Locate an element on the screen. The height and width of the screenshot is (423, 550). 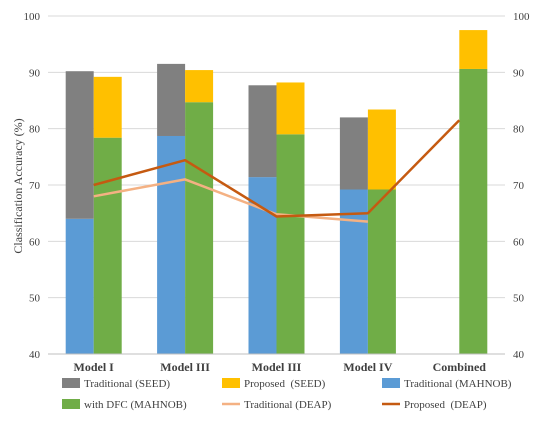
y-tick-label-left: 50 is located at coordinates (35, 299).